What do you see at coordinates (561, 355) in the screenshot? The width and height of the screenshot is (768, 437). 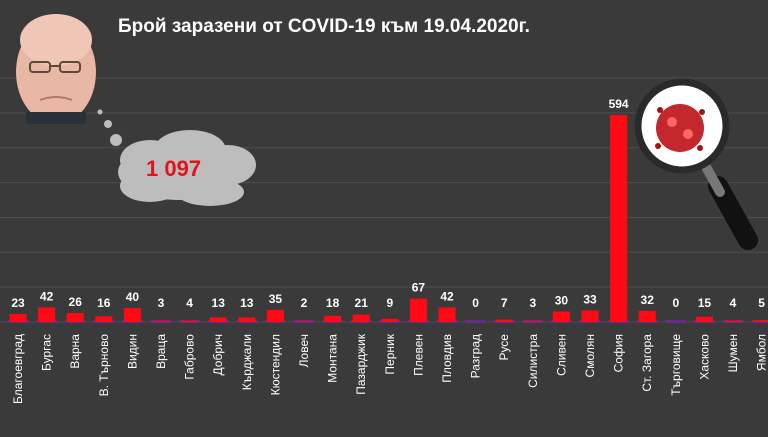 I see `category-label: Сливен` at bounding box center [561, 355].